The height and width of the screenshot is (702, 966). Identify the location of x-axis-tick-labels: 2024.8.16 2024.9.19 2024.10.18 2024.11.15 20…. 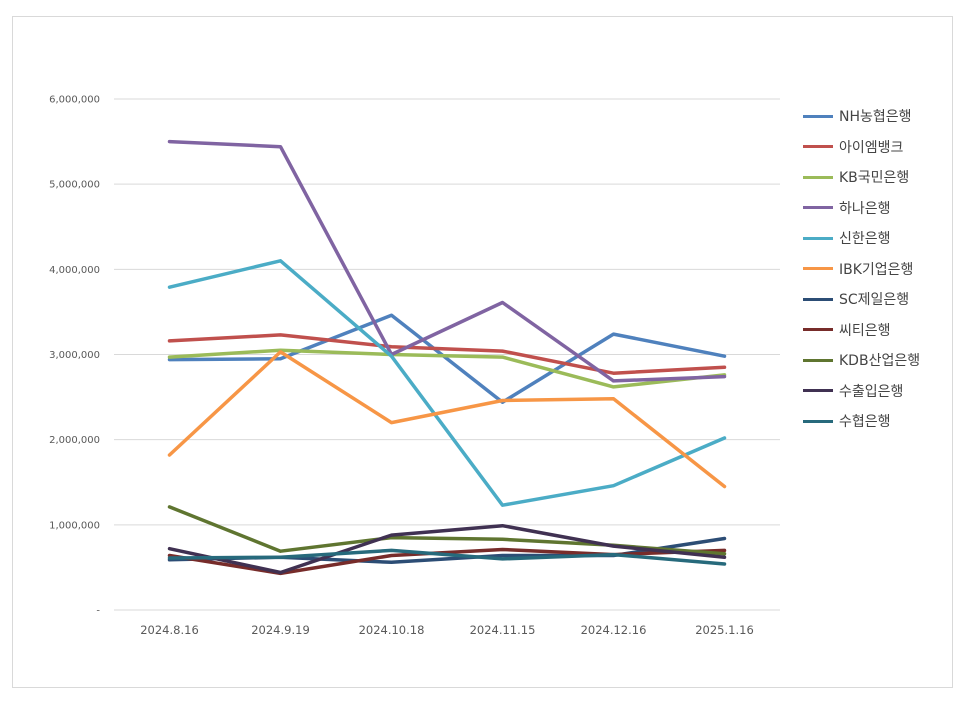
(447, 630).